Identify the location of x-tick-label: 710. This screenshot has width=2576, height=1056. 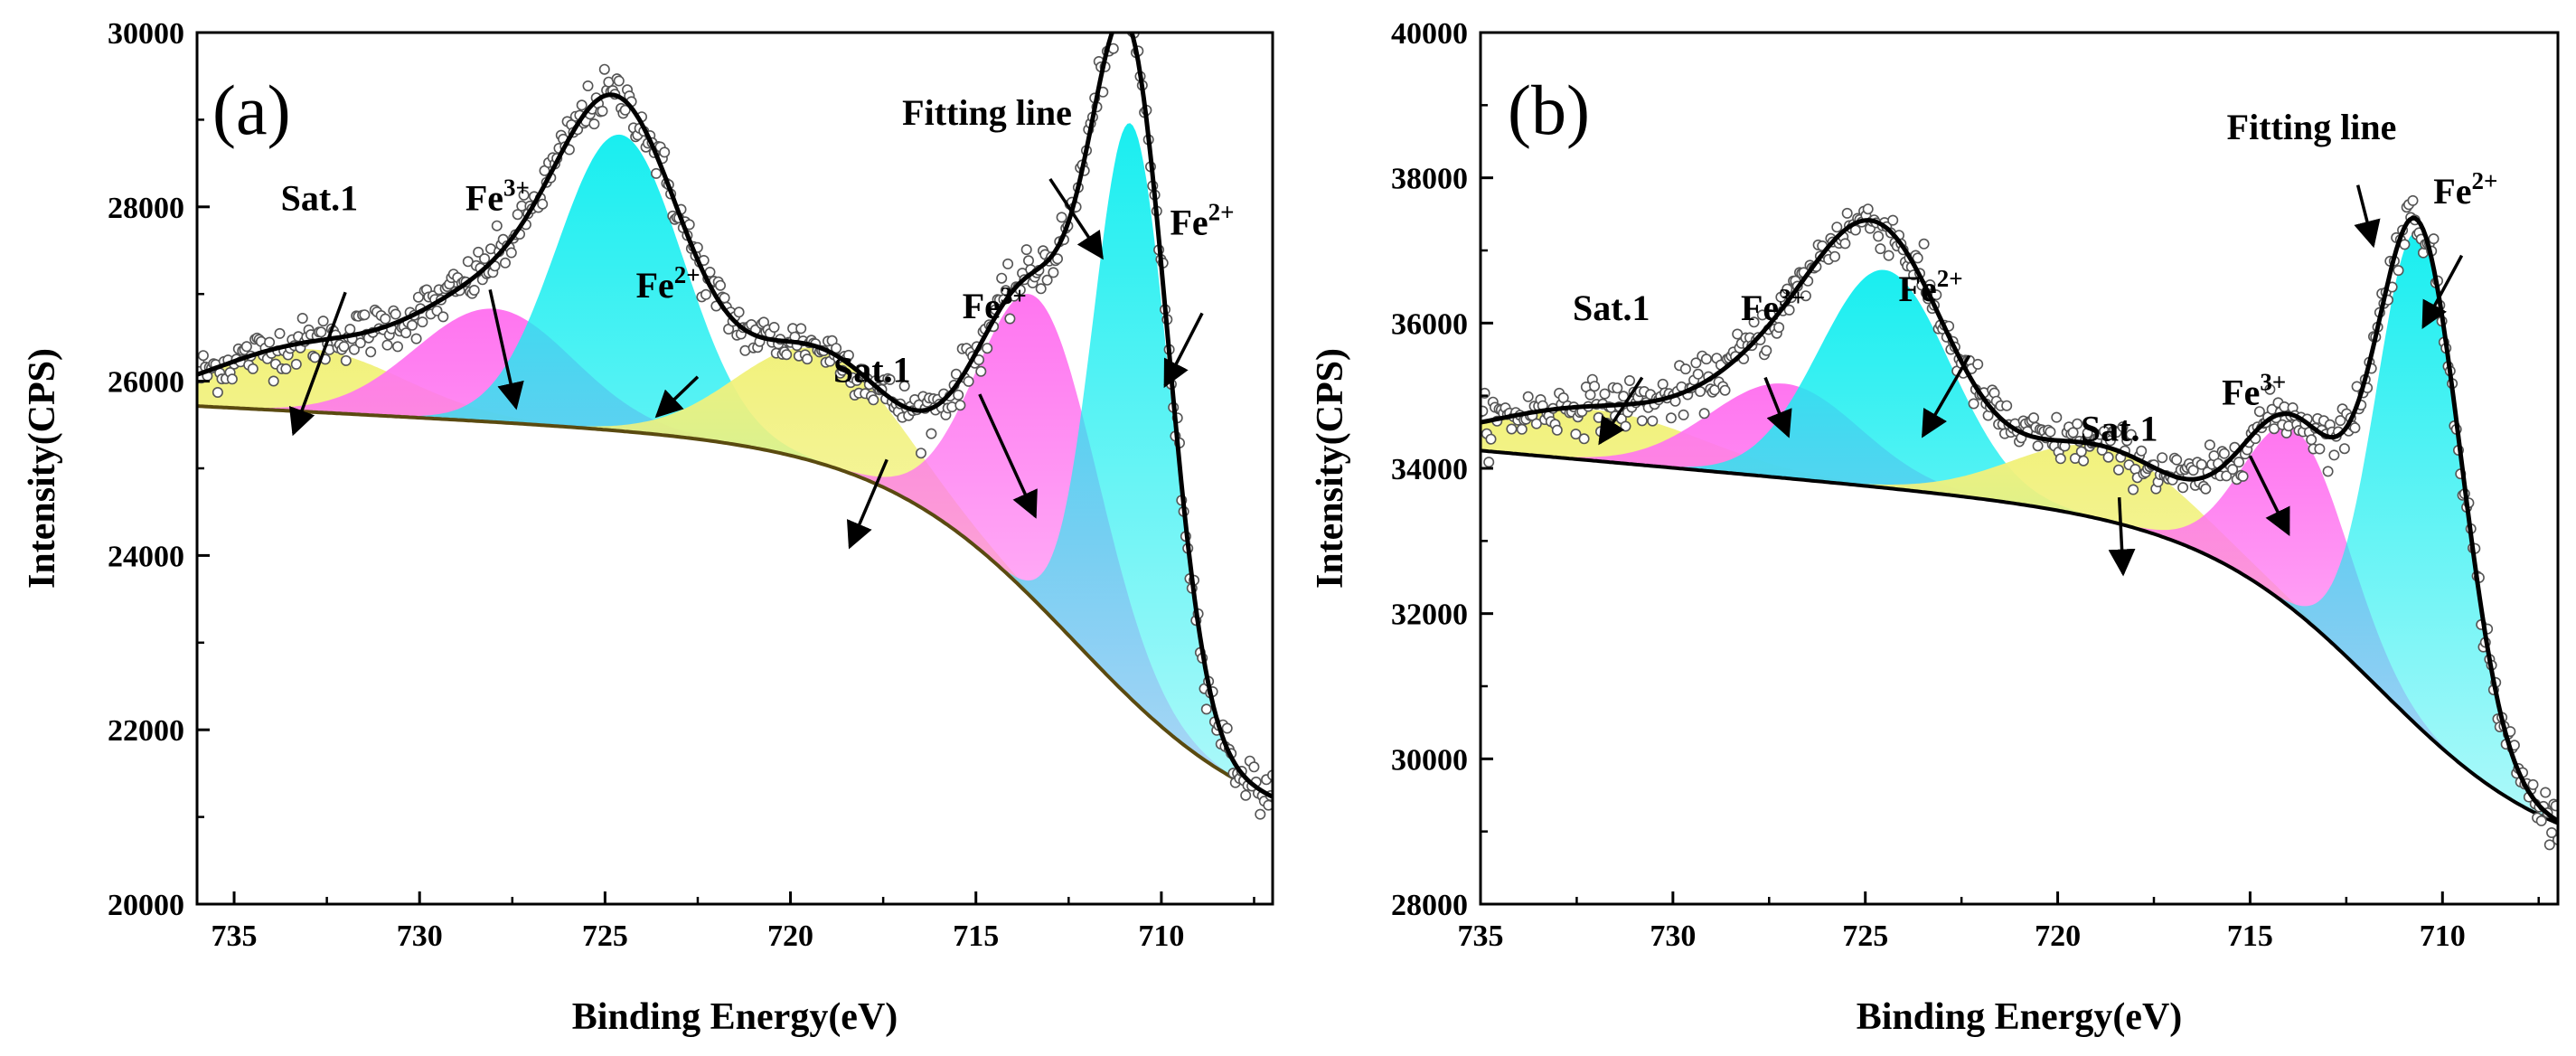
(2443, 936).